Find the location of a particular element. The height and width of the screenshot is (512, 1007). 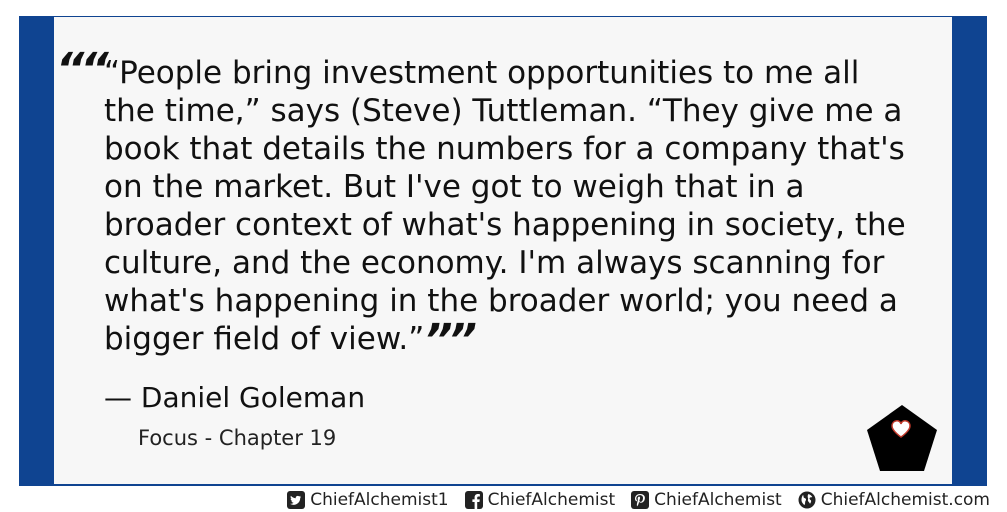

twitter-handle: ChiefAlchemist1 is located at coordinates (379, 500).